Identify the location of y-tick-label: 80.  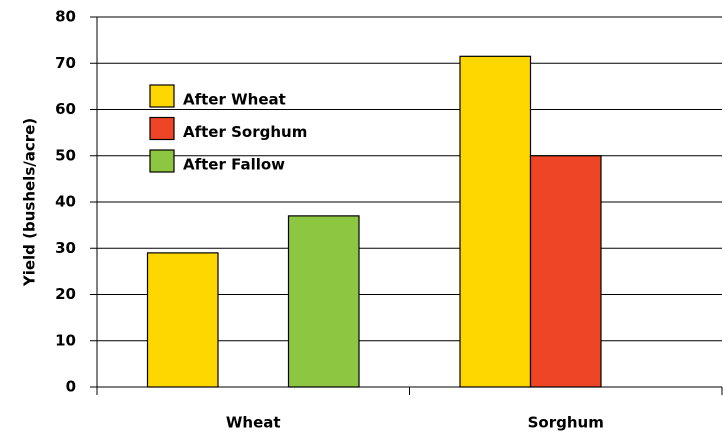
(65, 17).